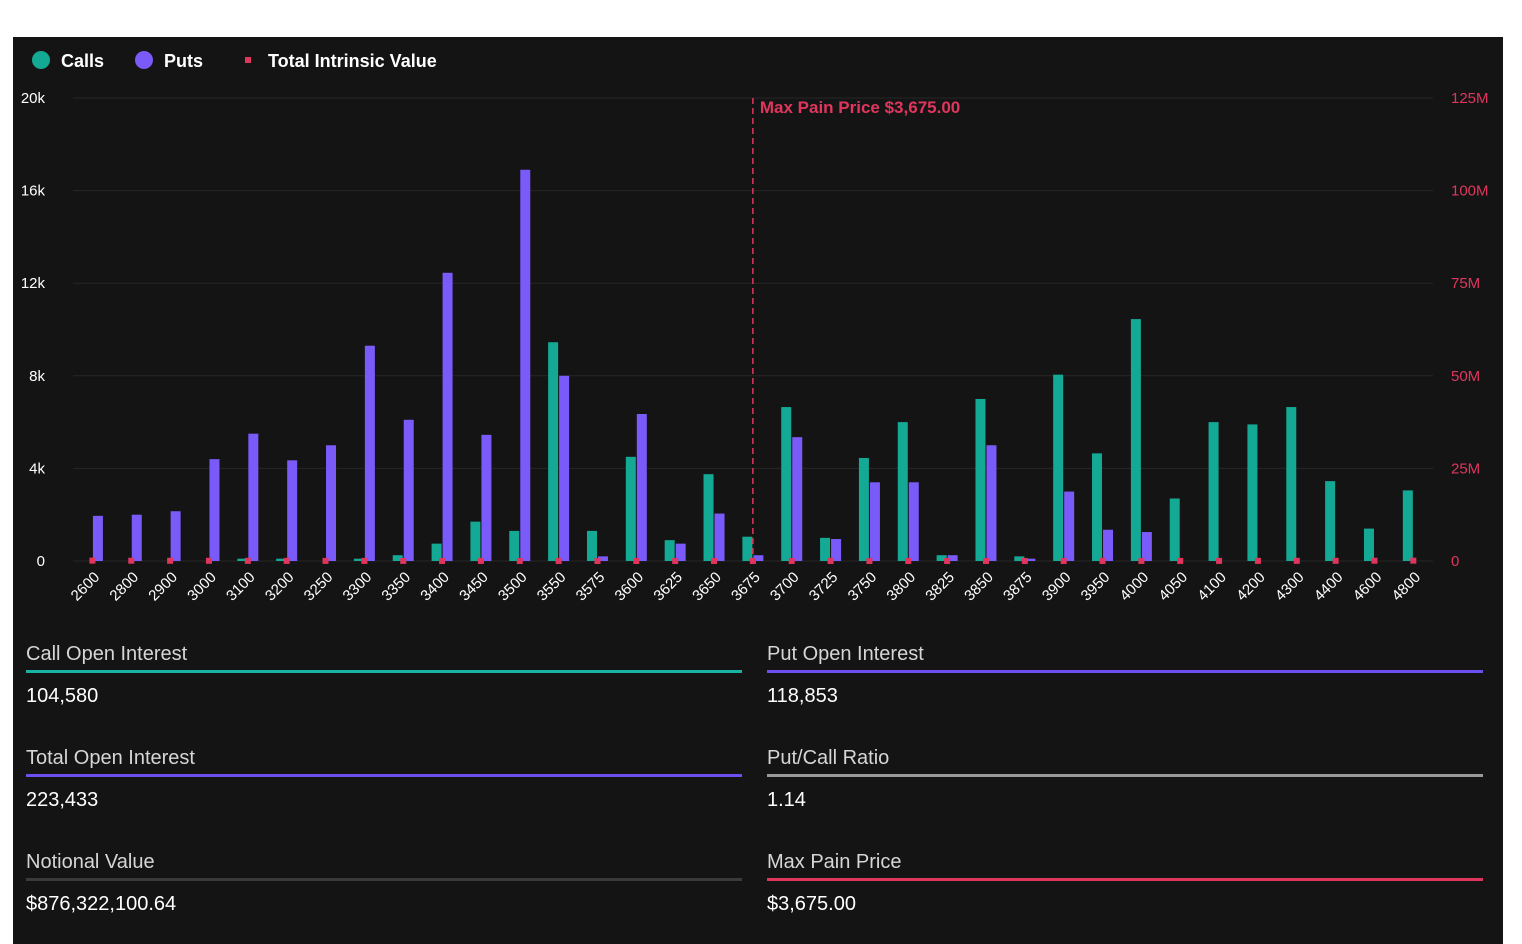 The width and height of the screenshot is (1522, 944). I want to click on stat-value: 104,580, so click(62, 696).